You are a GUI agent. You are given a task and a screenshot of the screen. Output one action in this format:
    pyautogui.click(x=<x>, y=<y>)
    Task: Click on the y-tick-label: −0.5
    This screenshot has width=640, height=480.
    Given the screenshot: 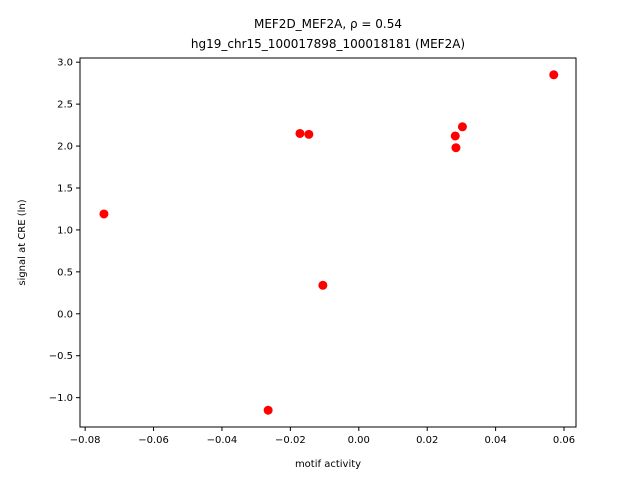 What is the action you would take?
    pyautogui.click(x=61, y=356)
    